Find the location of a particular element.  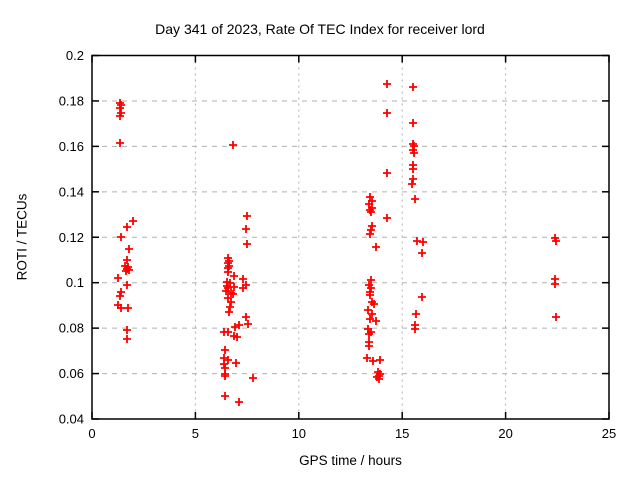

x-tick-label: 25 is located at coordinates (609, 433).